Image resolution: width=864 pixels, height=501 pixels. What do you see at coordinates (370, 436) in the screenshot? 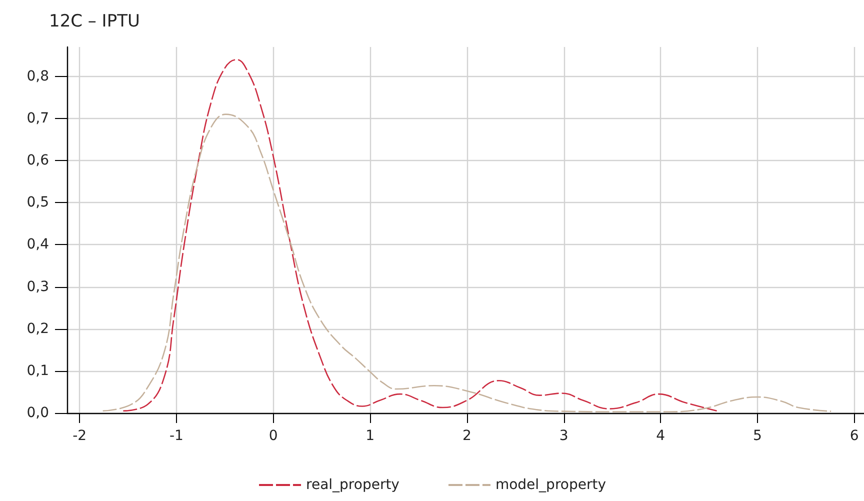
I see `x-tick-label: 1` at bounding box center [370, 436].